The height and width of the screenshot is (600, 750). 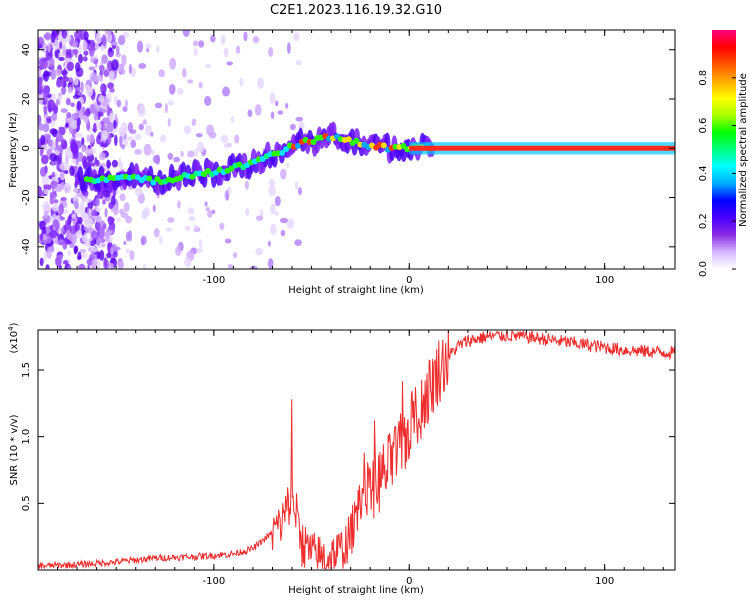 What do you see at coordinates (26, 370) in the screenshot?
I see `y-tick-label: 1.5` at bounding box center [26, 370].